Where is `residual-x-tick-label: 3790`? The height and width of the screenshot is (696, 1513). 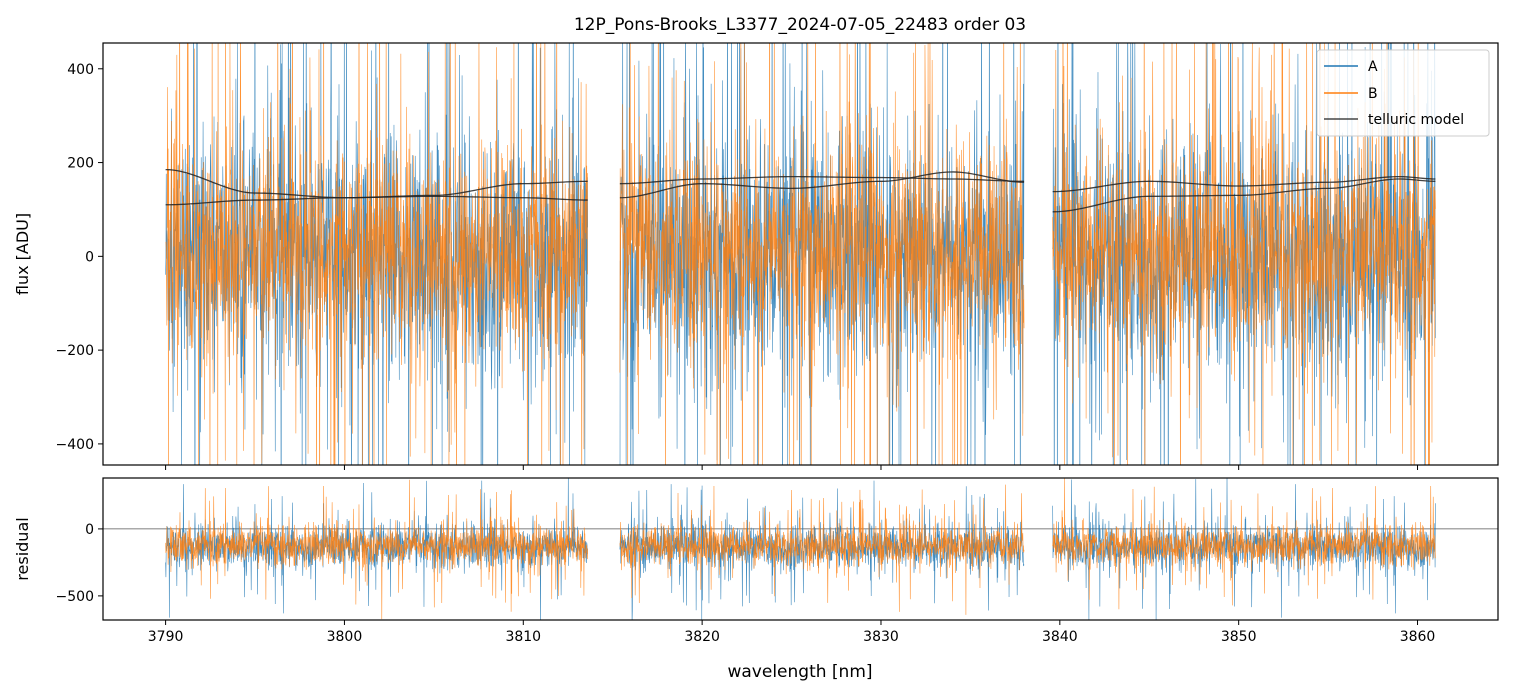 residual-x-tick-label: 3790 is located at coordinates (166, 637).